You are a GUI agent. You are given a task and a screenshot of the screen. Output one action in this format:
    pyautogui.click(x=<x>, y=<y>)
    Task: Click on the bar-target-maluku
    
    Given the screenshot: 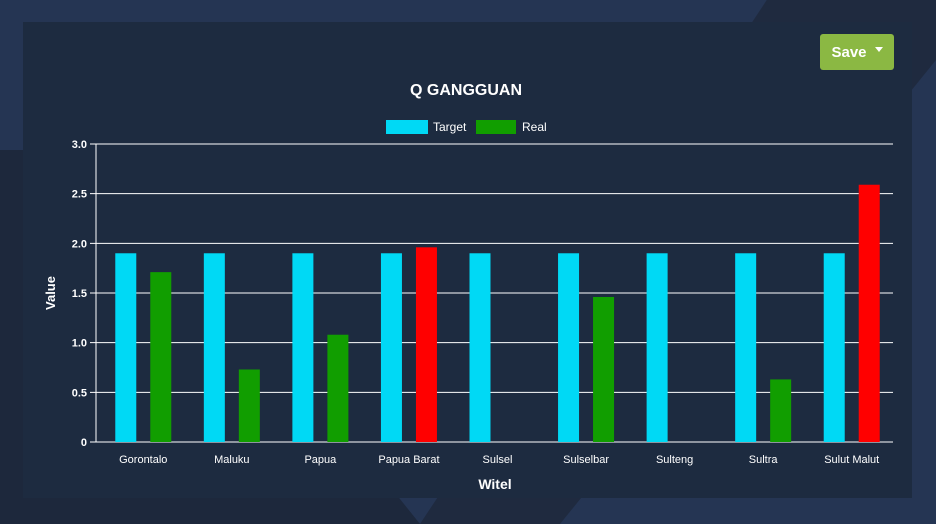 What is the action you would take?
    pyautogui.click(x=214, y=347)
    